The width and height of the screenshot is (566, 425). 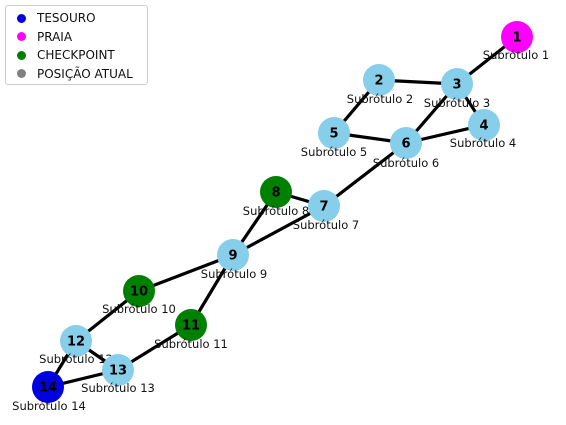 I want to click on node-1: 1 Subrótulo 1, so click(x=516, y=41).